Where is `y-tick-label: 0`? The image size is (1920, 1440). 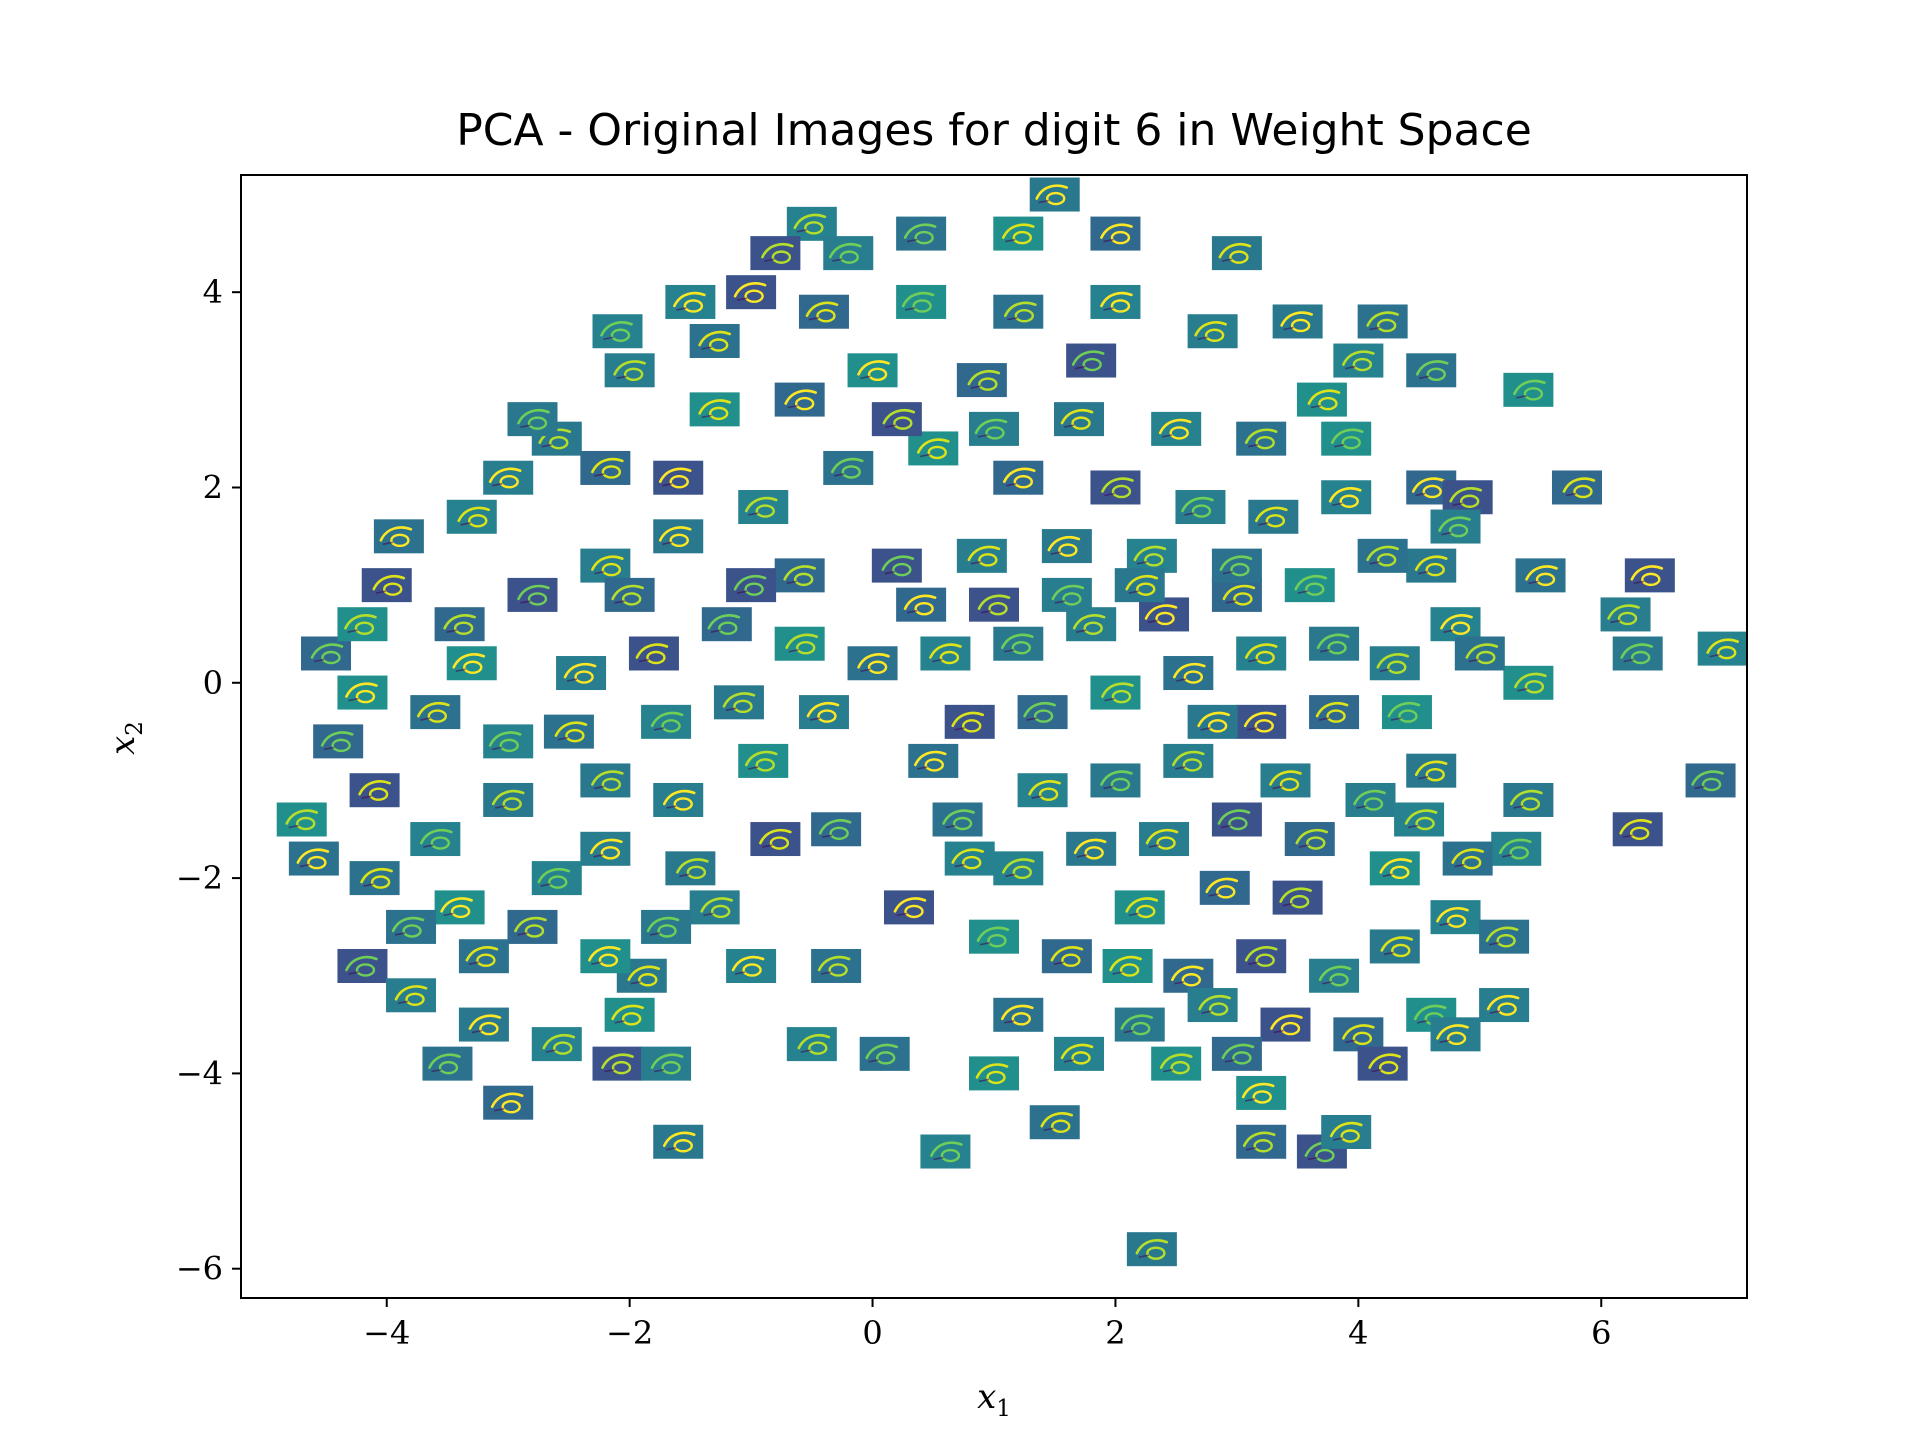 y-tick-label: 0 is located at coordinates (213, 683).